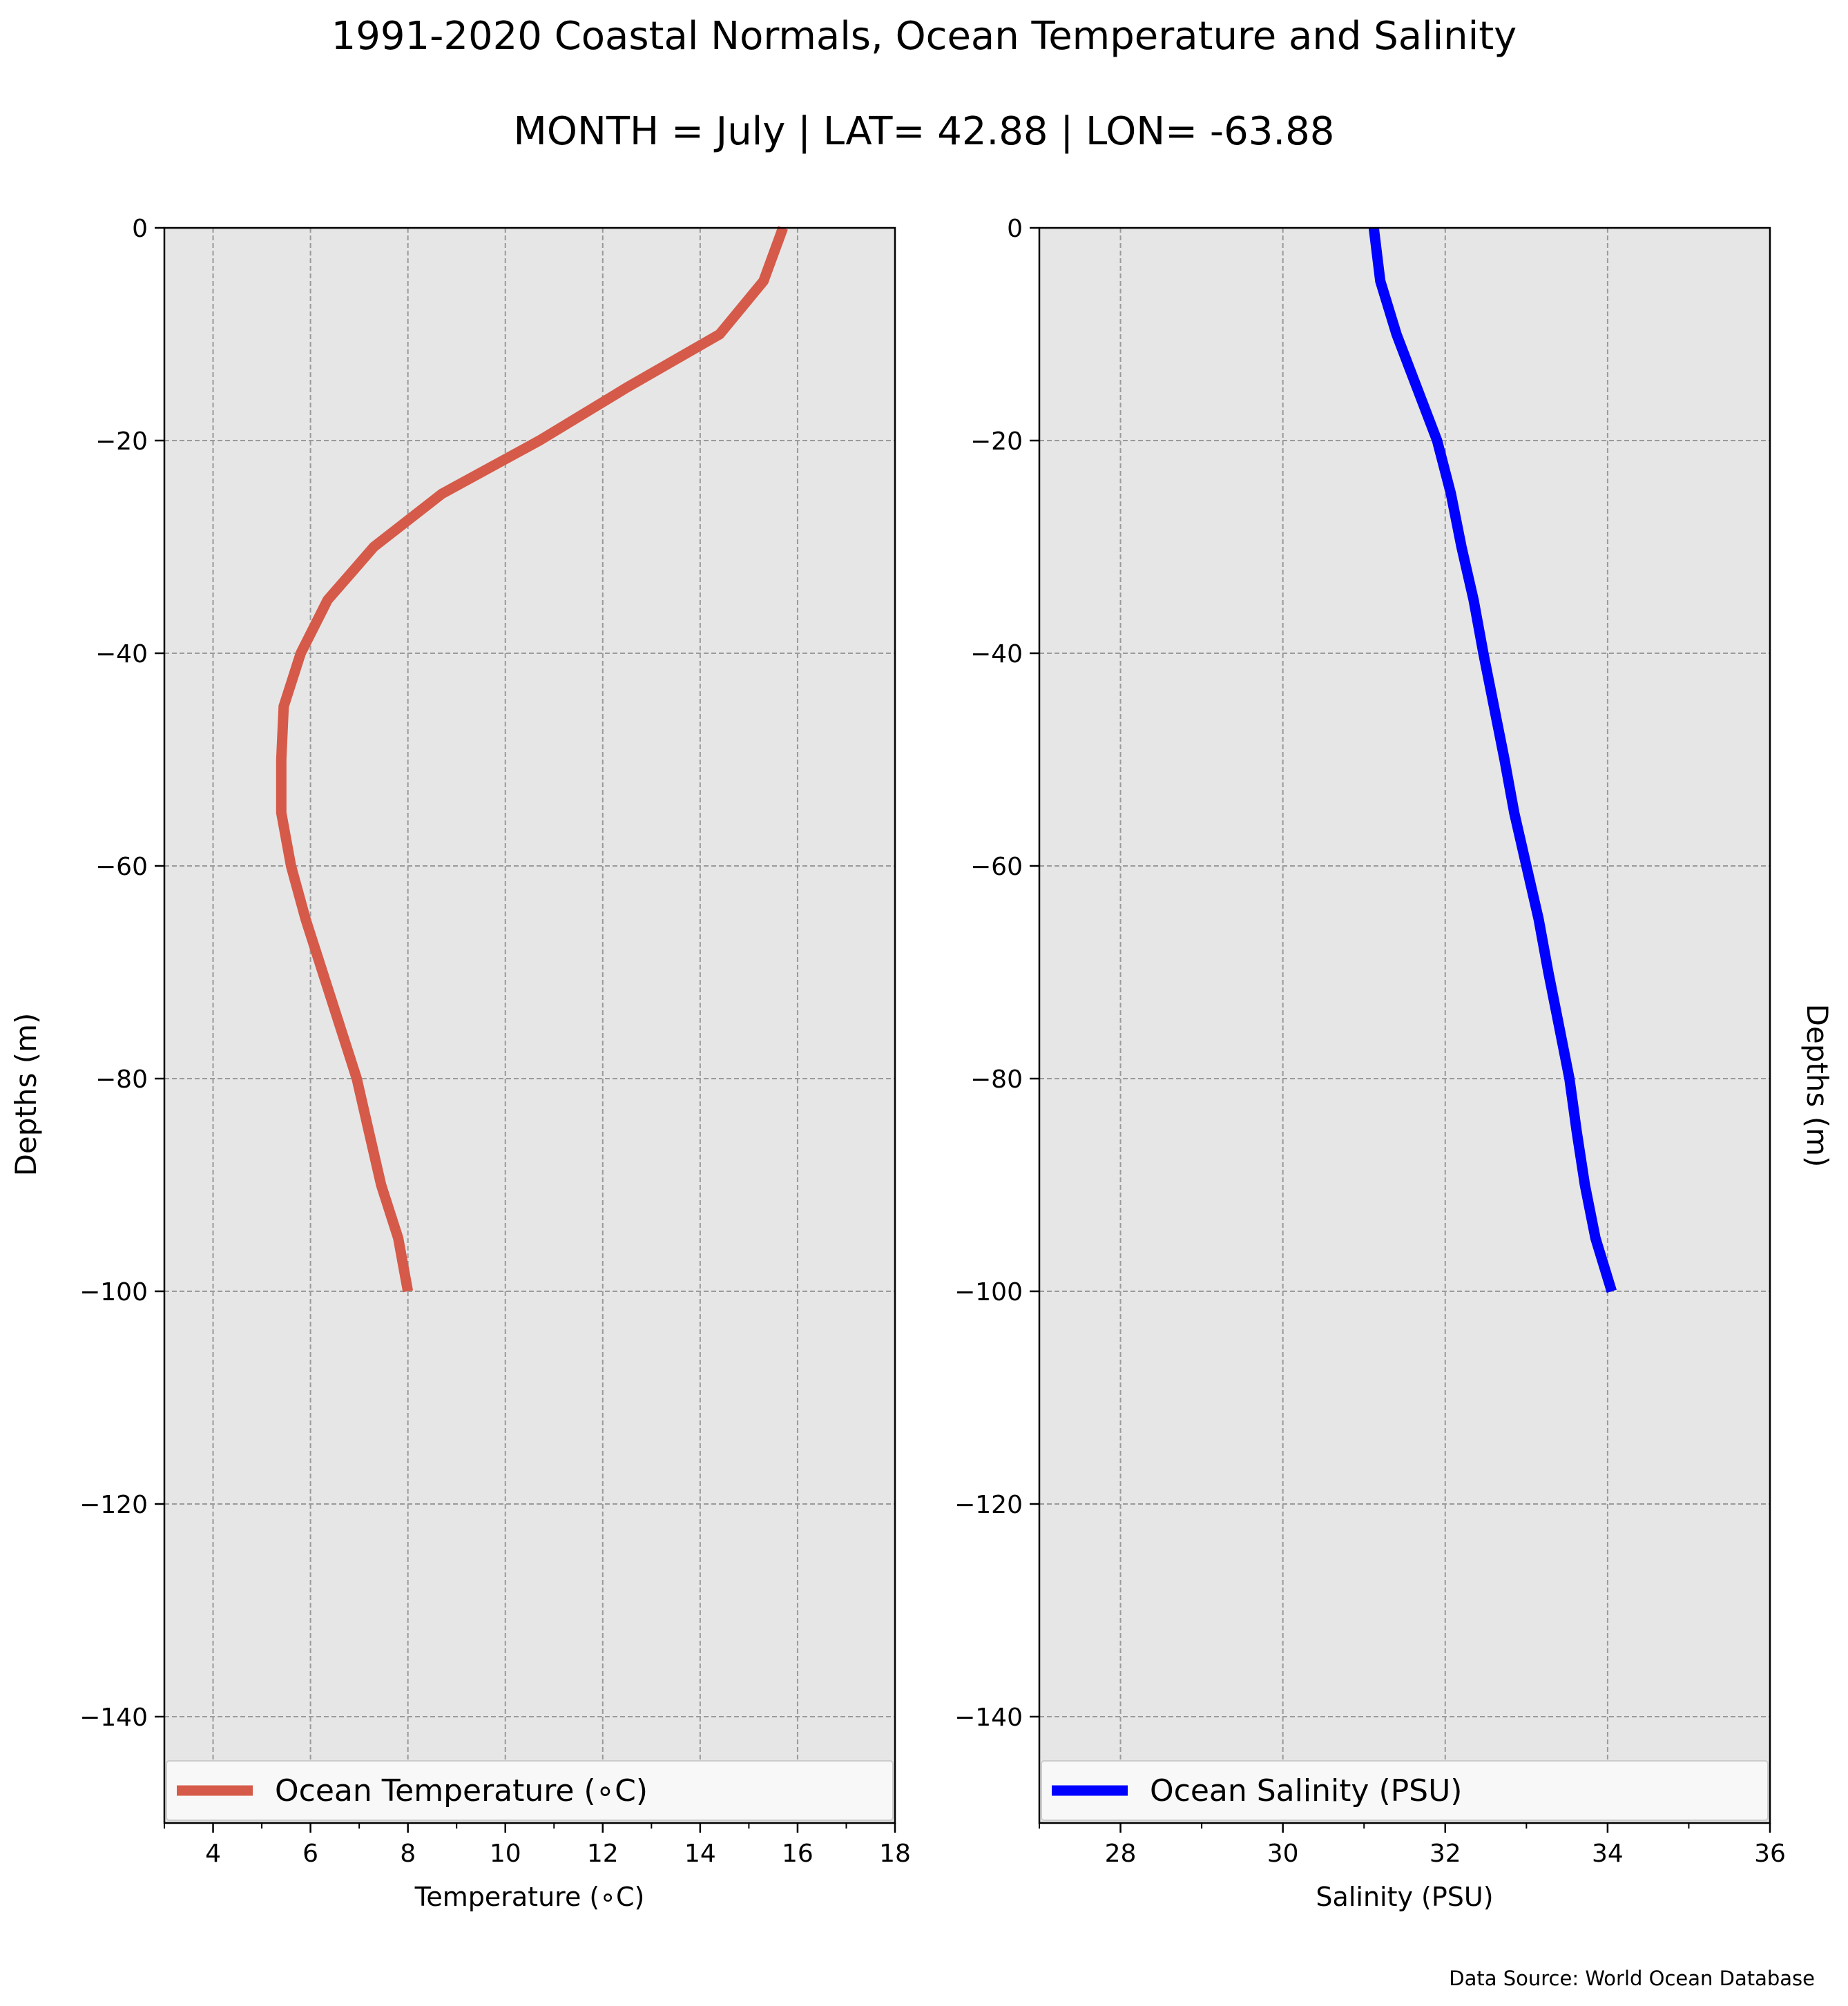  What do you see at coordinates (1306, 1791) in the screenshot?
I see `salinity-legend-label: Ocean Salinity (PSU)` at bounding box center [1306, 1791].